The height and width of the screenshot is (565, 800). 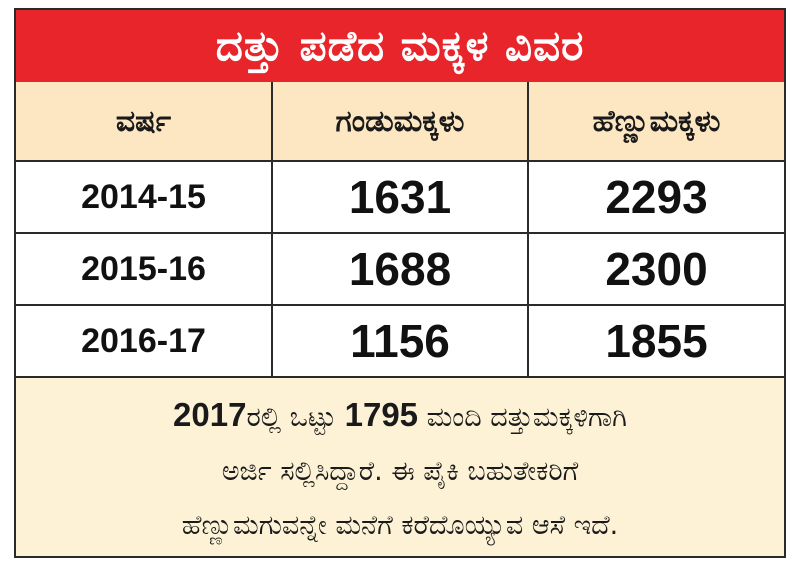 I want to click on table-row: 2016-17 1156 1855, so click(x=400, y=341).